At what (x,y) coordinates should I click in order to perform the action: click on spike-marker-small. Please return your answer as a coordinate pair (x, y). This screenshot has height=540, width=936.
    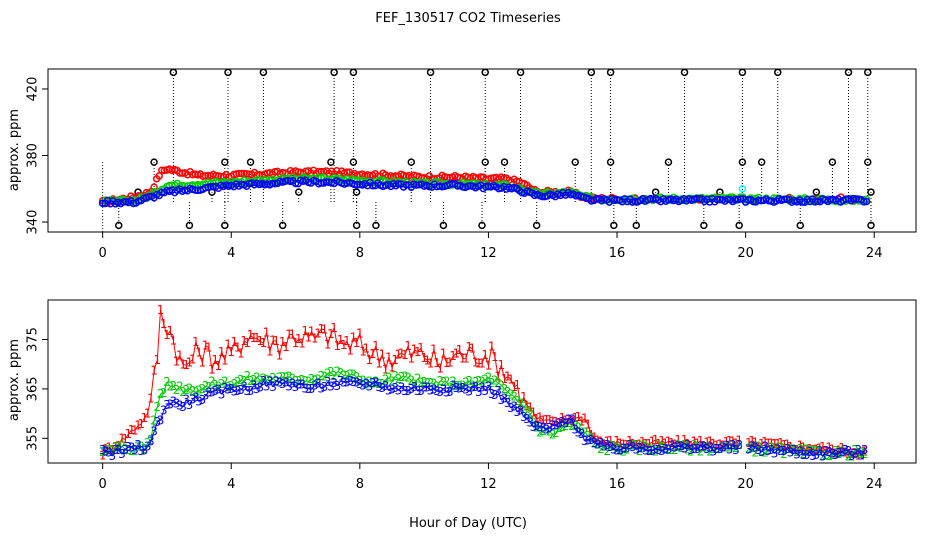
    Looking at the image, I should click on (871, 192).